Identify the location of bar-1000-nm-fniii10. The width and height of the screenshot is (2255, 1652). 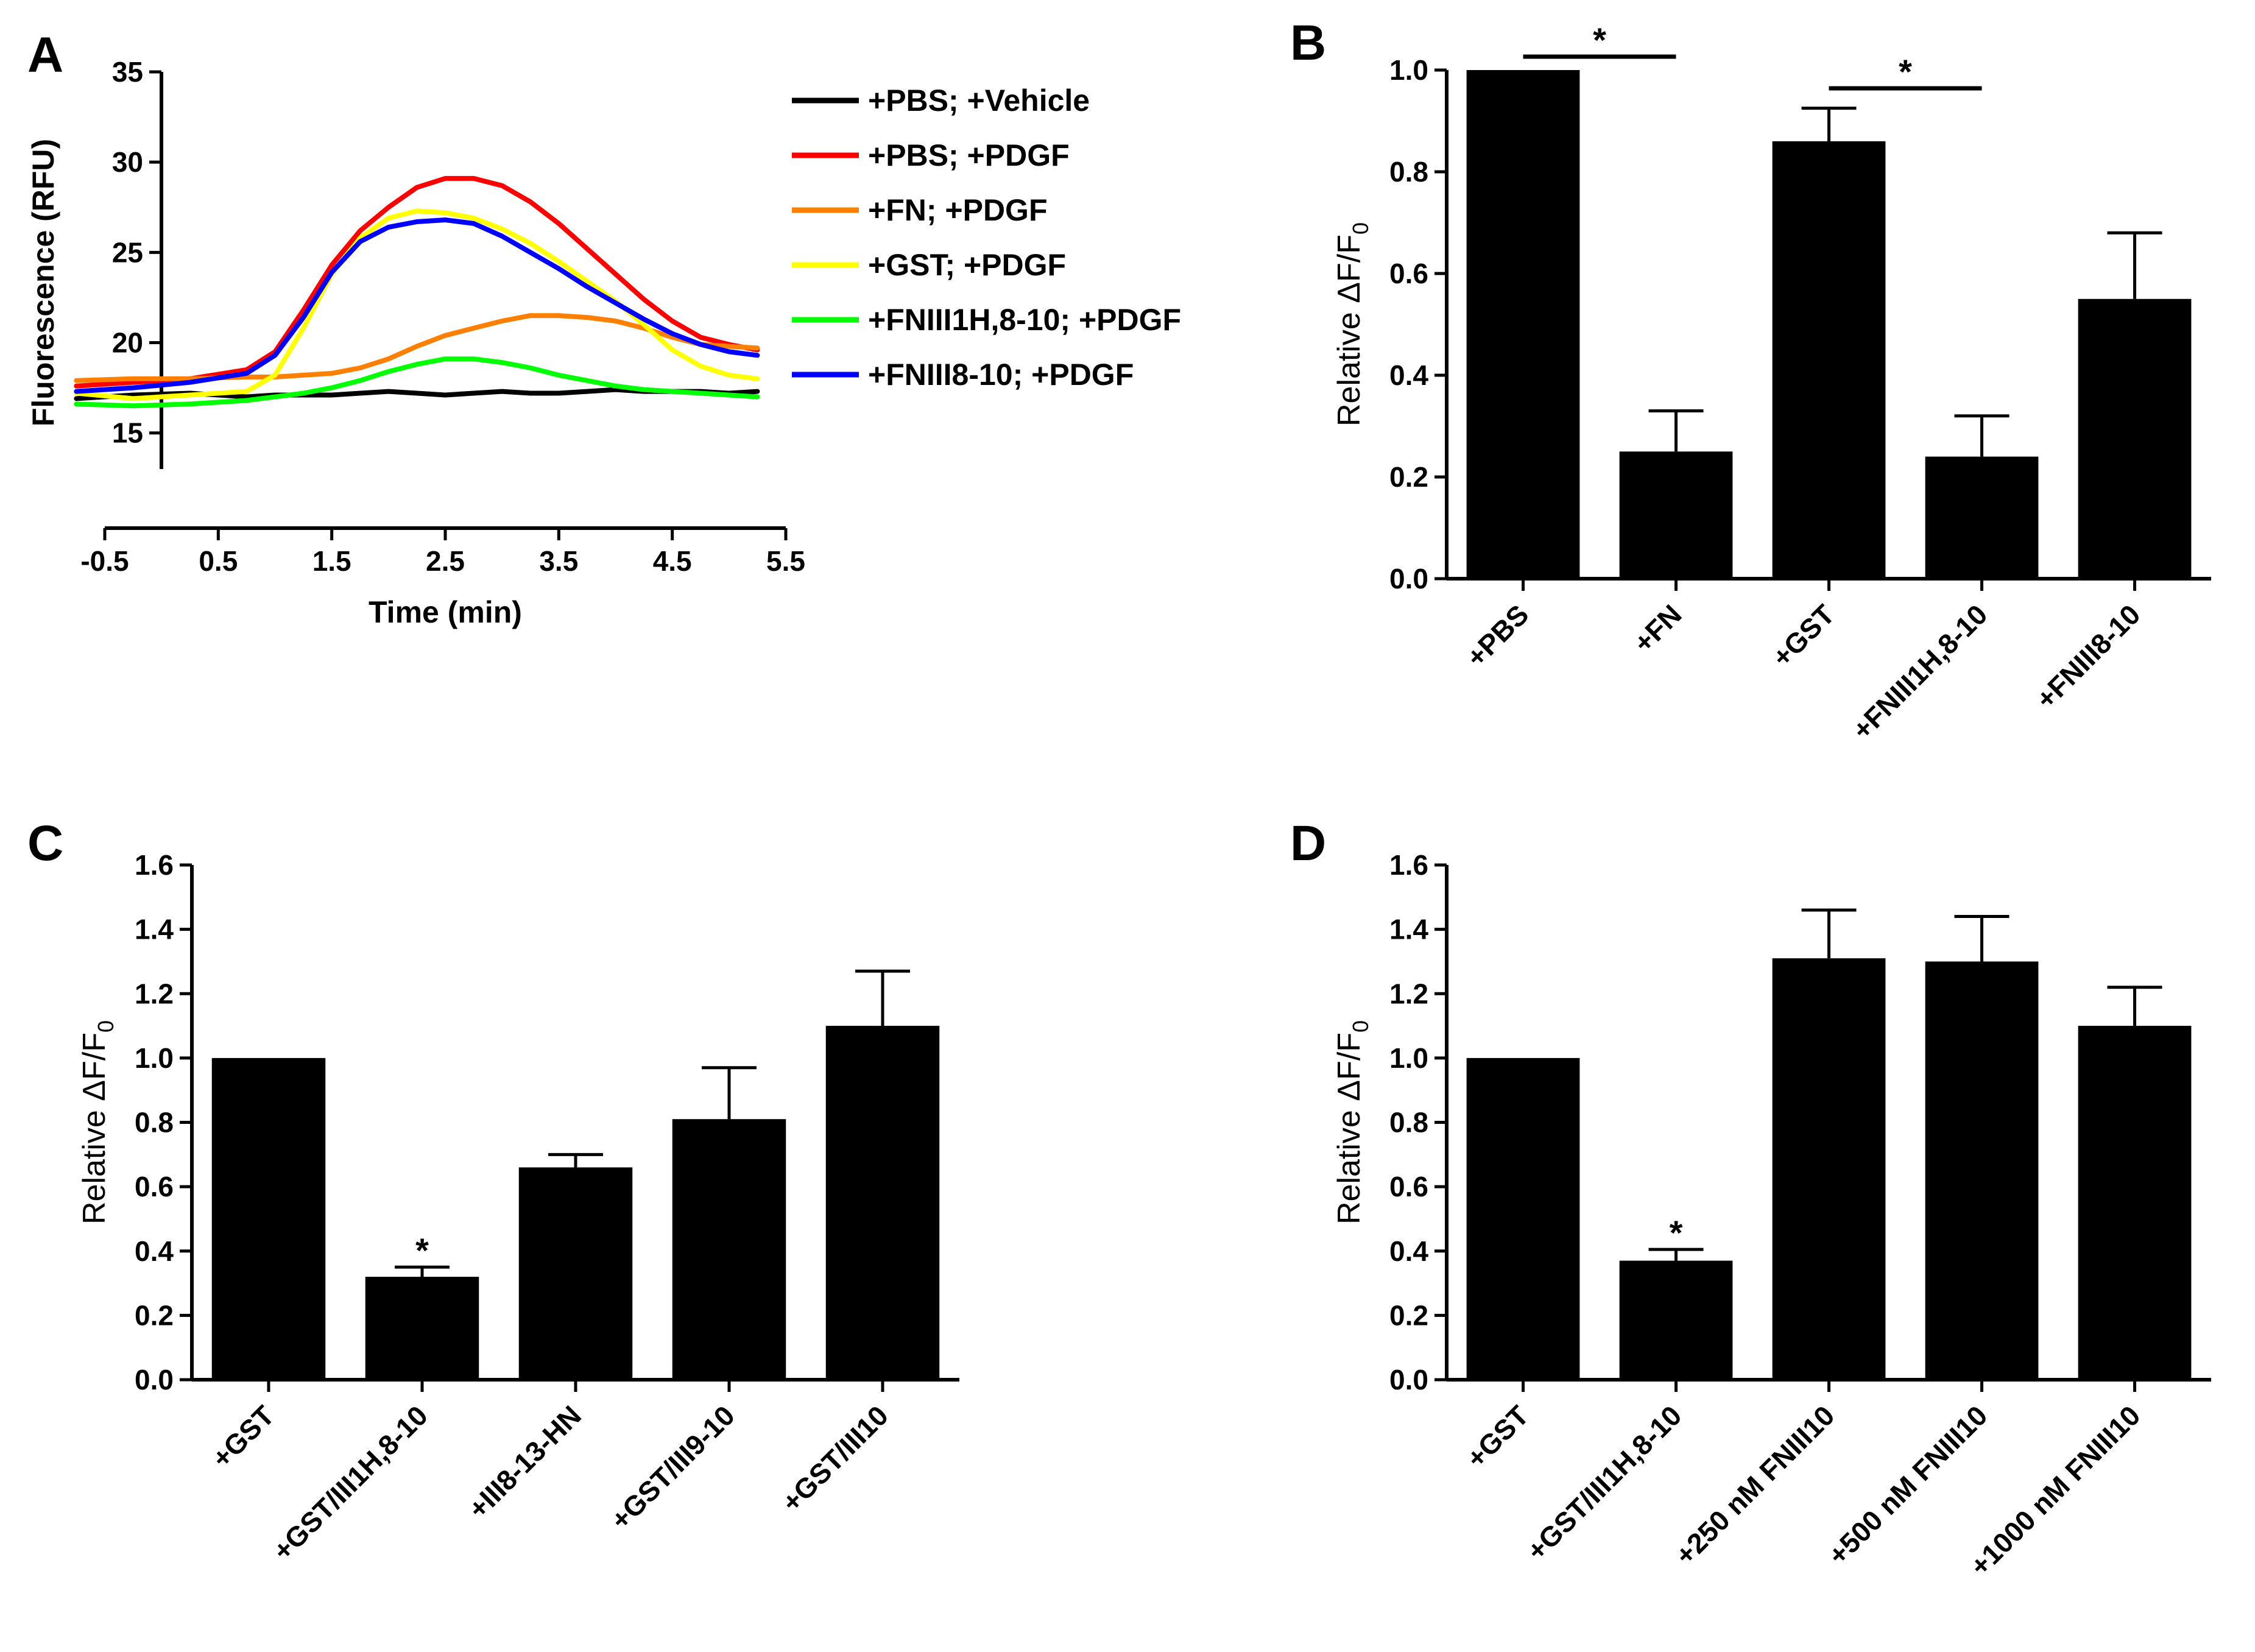
(2135, 1203).